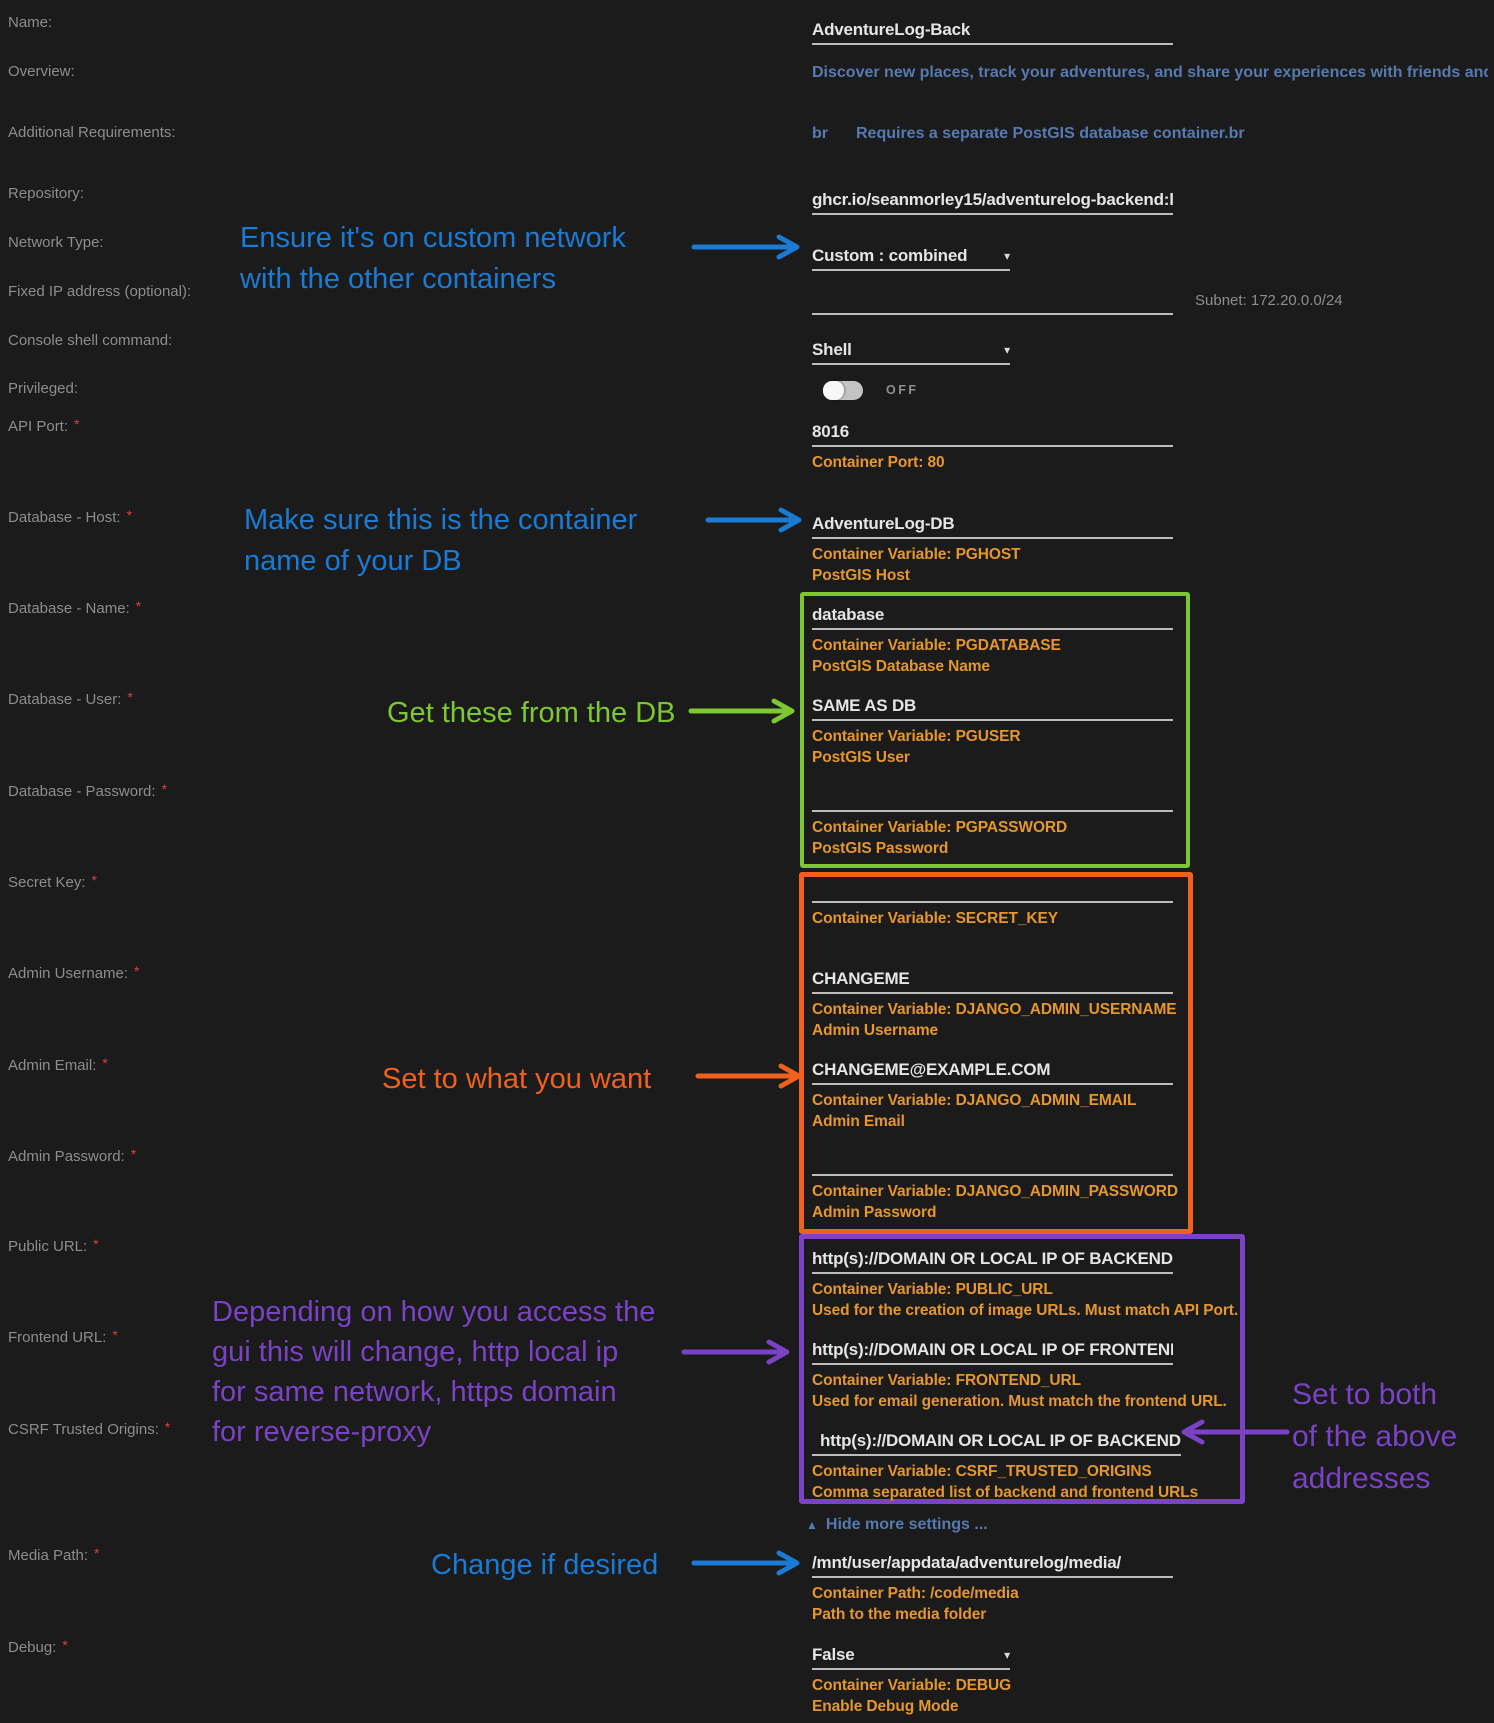  I want to click on field-label-privileged: Privileged:, so click(43, 388).